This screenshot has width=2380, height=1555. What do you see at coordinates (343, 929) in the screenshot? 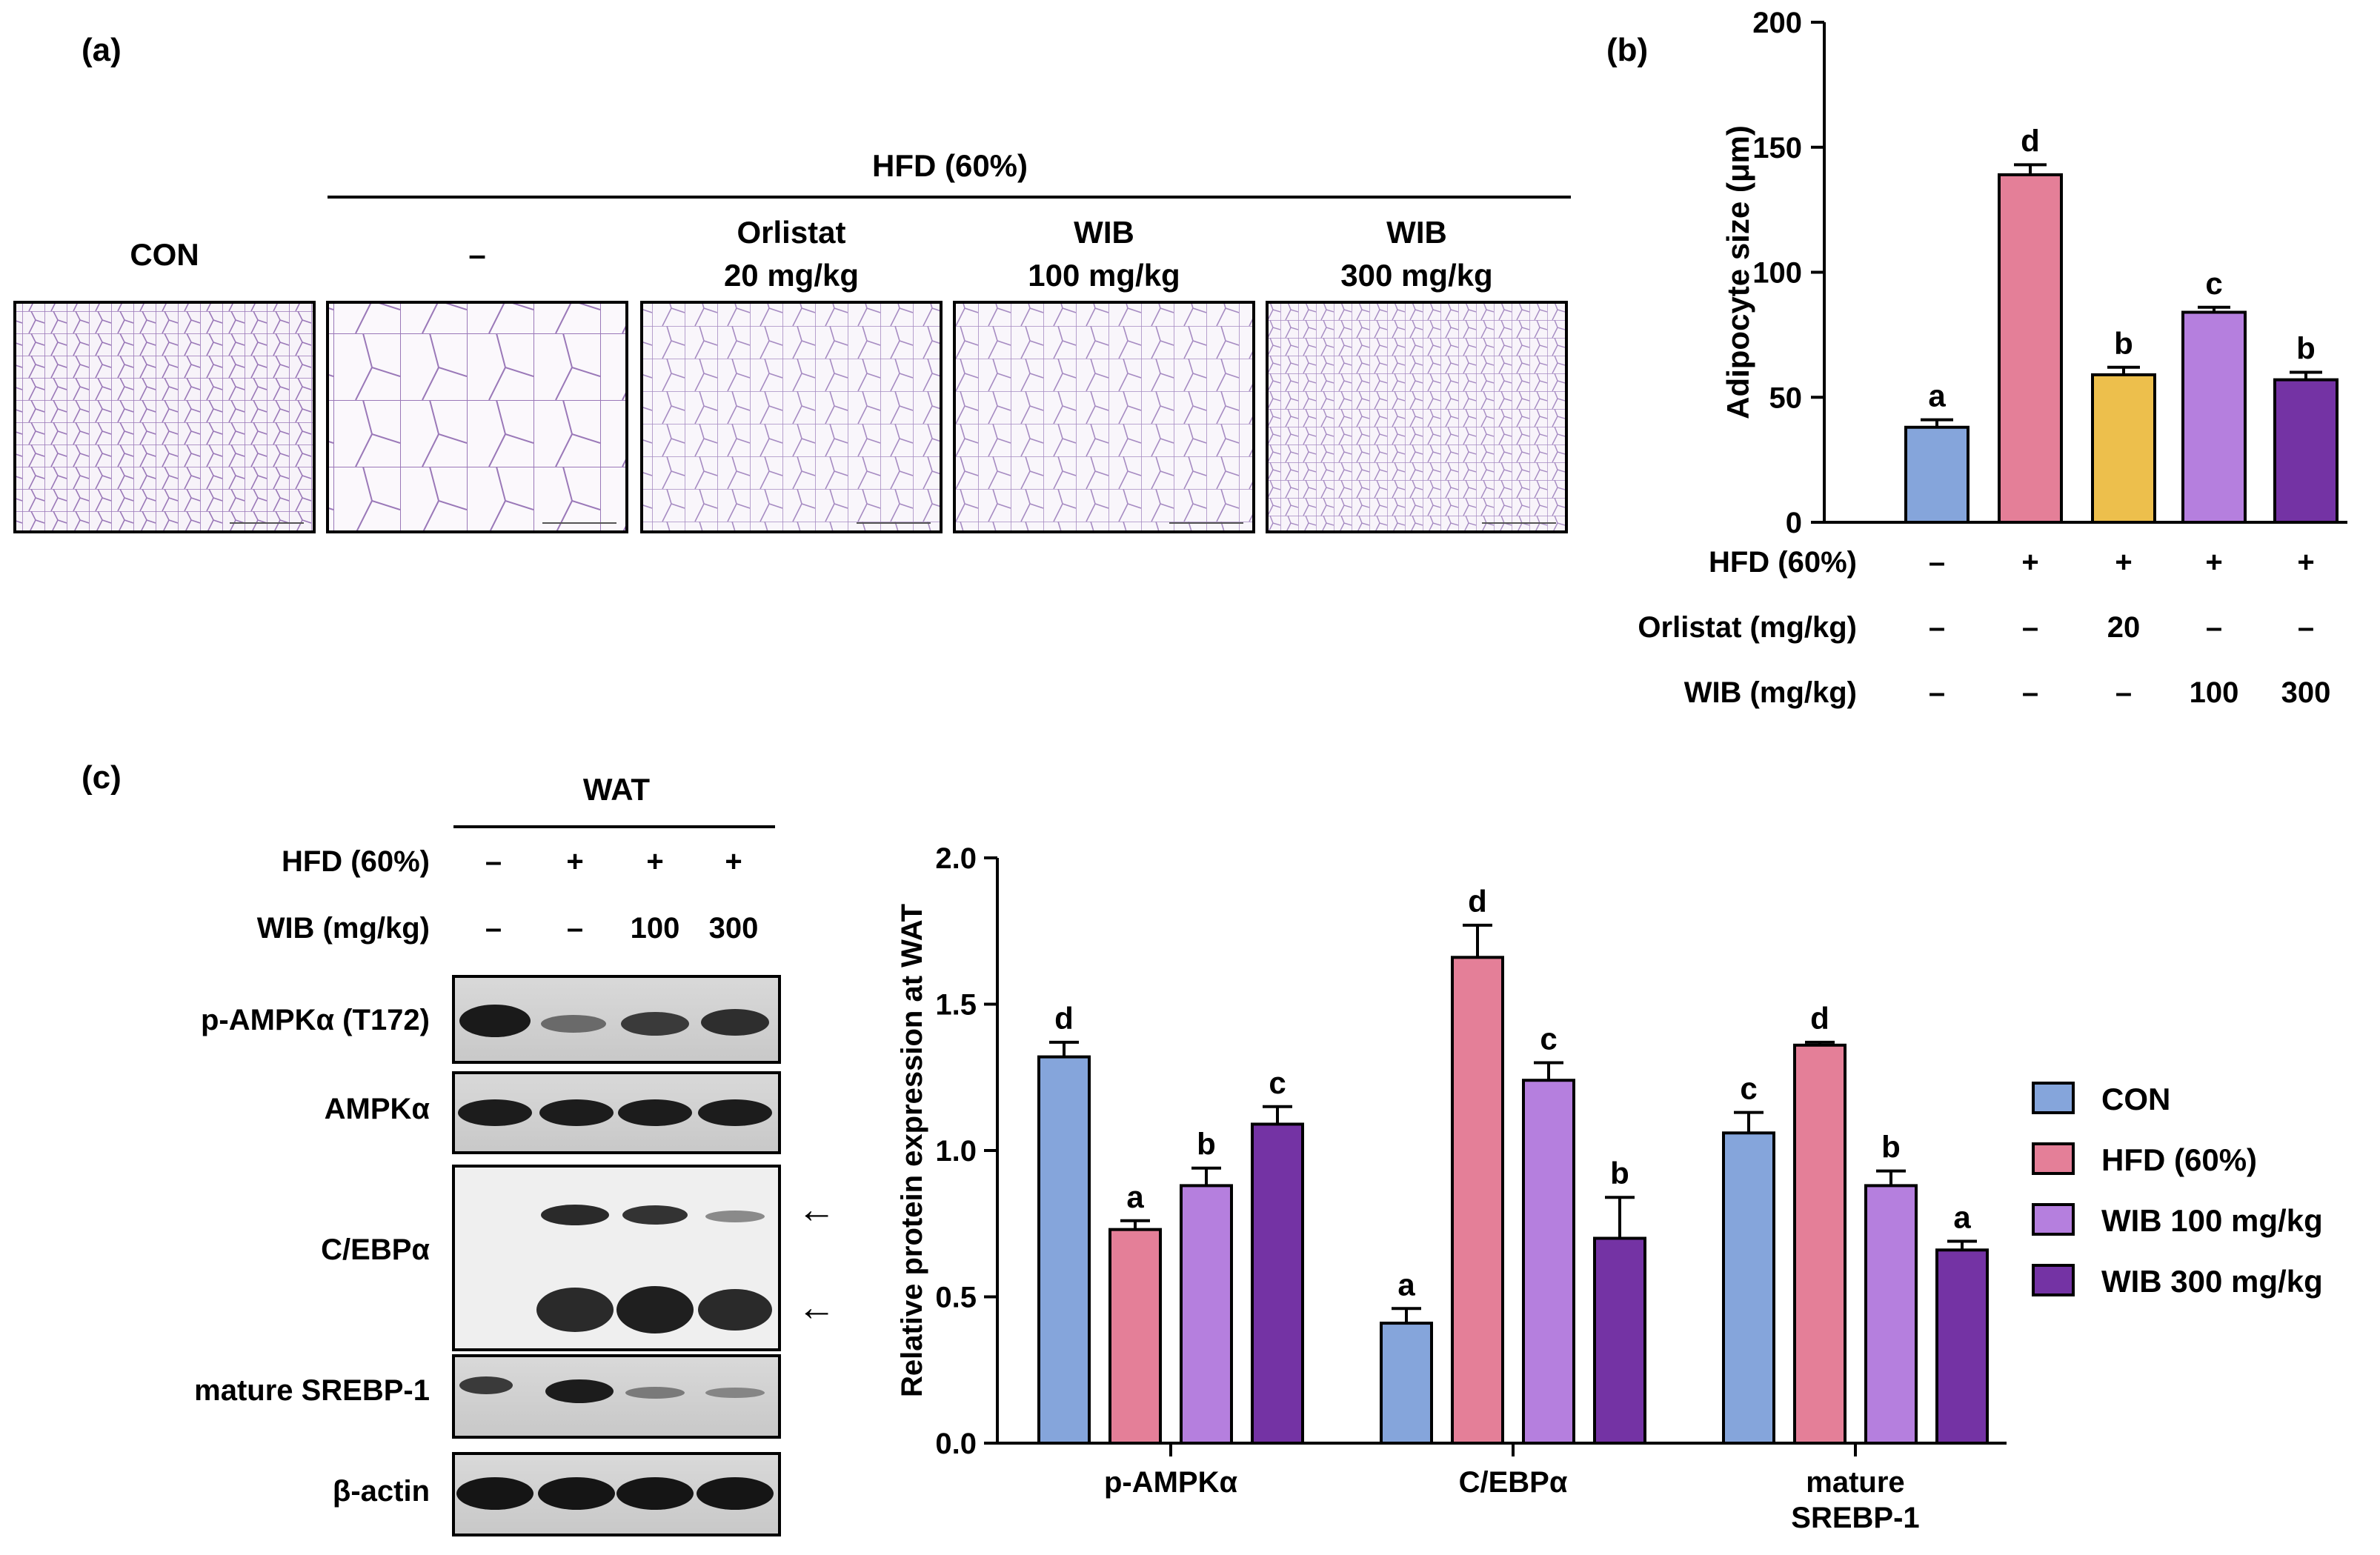
I see `blot-row-label-wib: WIB (mg/kg)` at bounding box center [343, 929].